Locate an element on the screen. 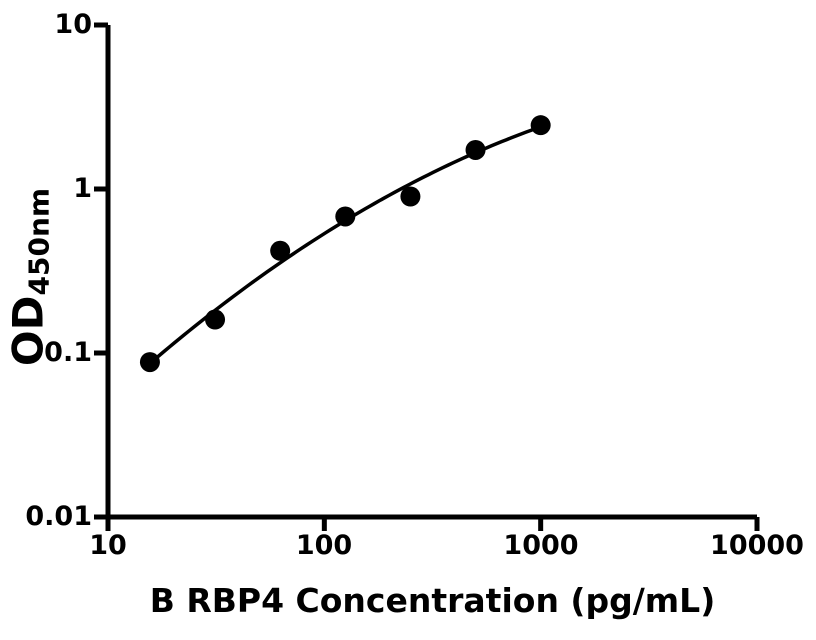 Image resolution: width=816 pixels, height=640 pixels. y-tick-label-0-01: 0.01 is located at coordinates (58, 516).